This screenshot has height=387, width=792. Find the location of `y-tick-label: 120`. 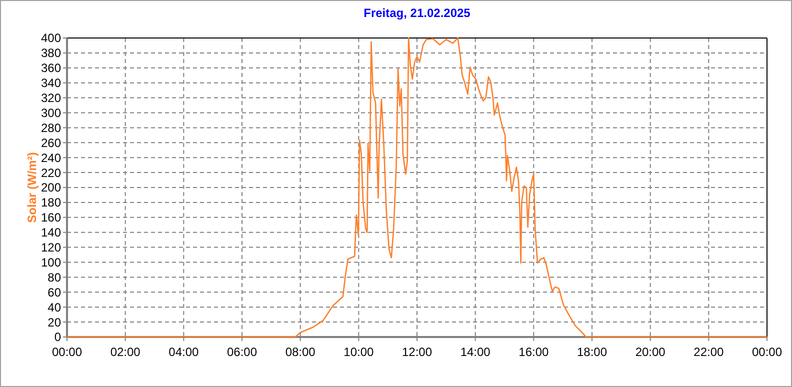

y-tick-label: 120 is located at coordinates (51, 247).